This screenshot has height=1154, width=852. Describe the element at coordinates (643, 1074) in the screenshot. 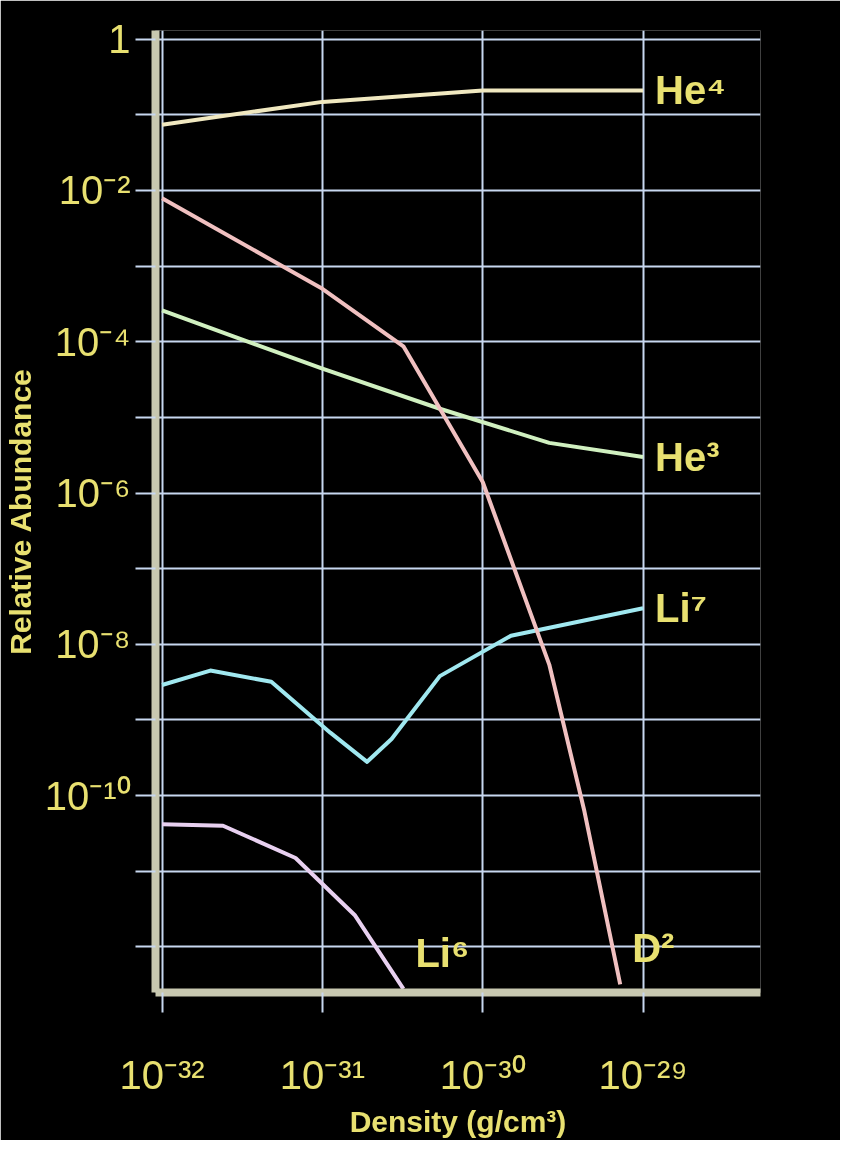

I see `x-tick-label: 10⁻²⁹` at that location.